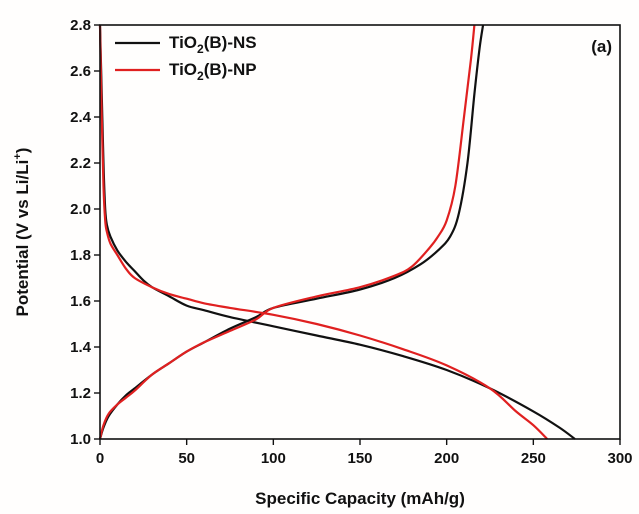 Image resolution: width=639 pixels, height=514 pixels. What do you see at coordinates (22, 151) in the screenshot?
I see `y-axis-title-suffix: )` at bounding box center [22, 151].